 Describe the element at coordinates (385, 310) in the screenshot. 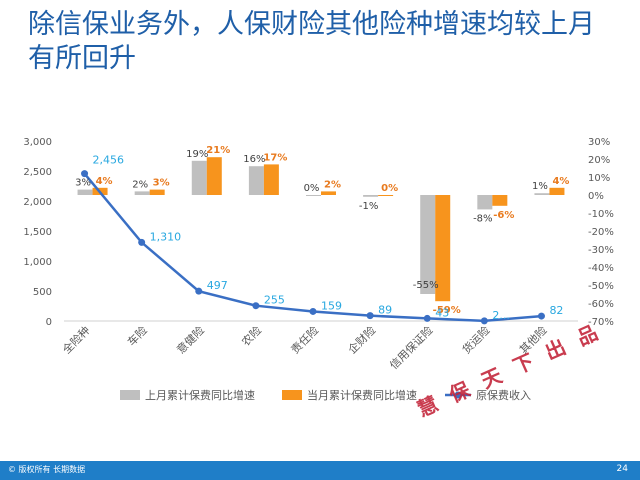

I see `premium-label: 89` at that location.